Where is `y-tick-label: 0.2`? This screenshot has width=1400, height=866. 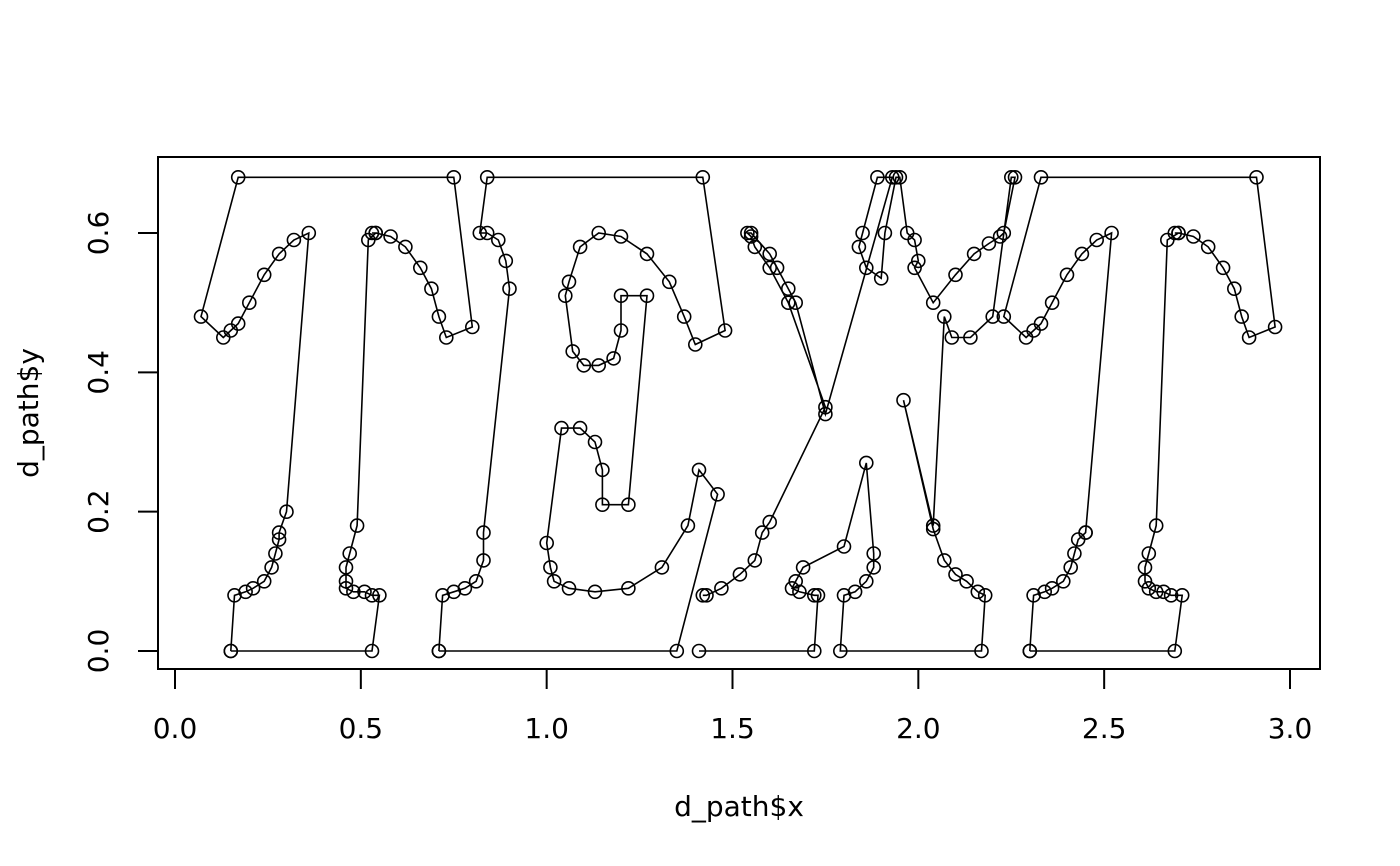 y-tick-label: 0.2 is located at coordinates (98, 511).